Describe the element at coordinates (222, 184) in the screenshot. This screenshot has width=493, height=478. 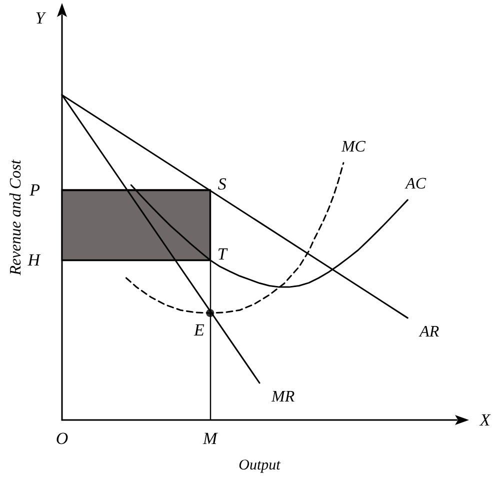
I see `annotation: S` at that location.